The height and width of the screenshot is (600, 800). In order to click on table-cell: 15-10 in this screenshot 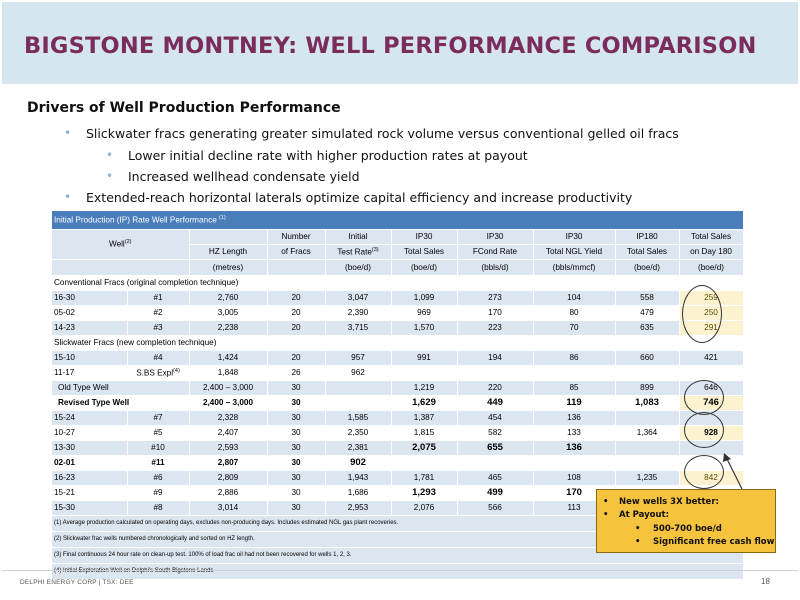, I will do `click(90, 358)`.